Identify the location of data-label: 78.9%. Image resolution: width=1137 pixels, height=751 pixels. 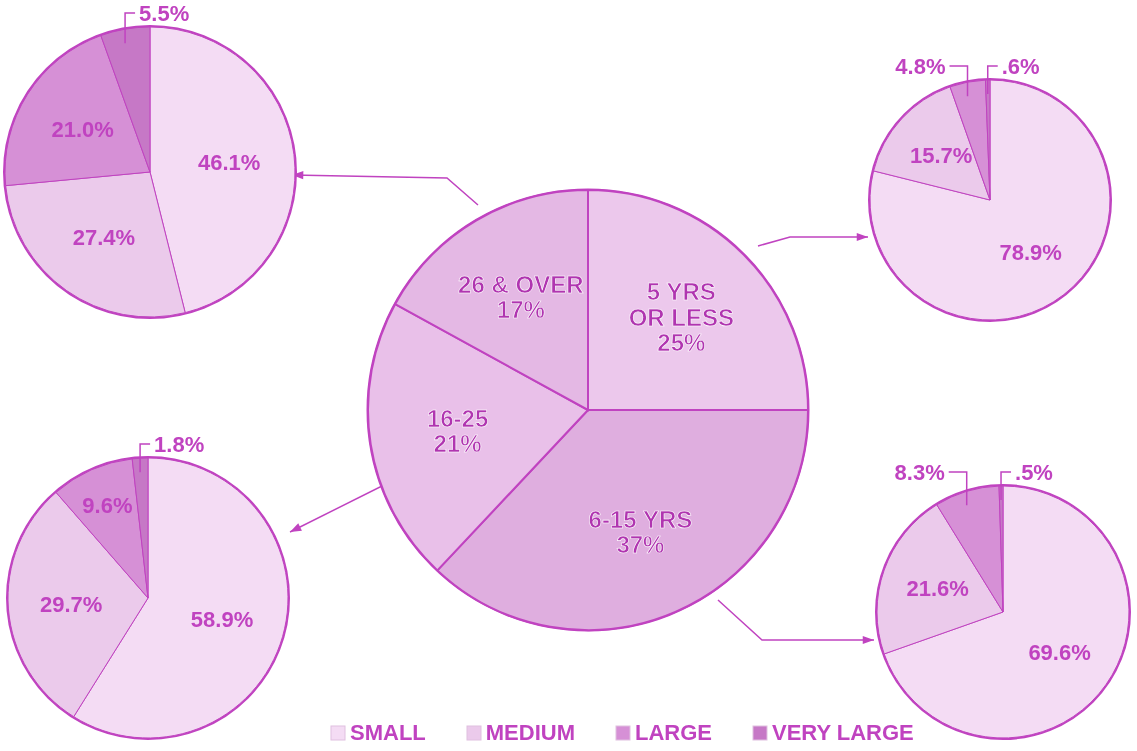
(1030, 252).